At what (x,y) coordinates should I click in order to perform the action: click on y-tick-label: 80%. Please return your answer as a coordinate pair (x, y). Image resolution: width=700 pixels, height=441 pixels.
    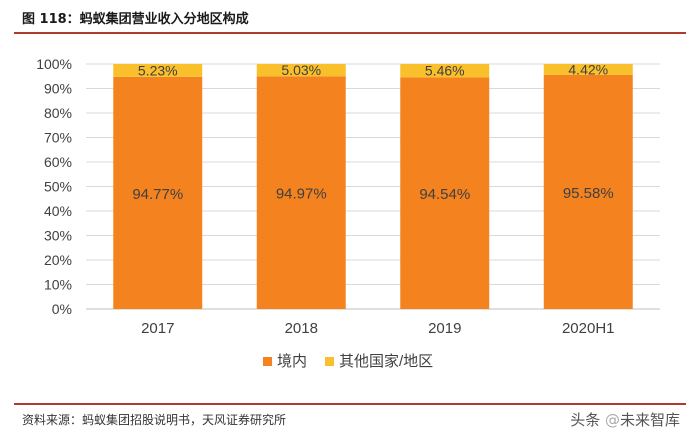
    Looking at the image, I should click on (58, 113).